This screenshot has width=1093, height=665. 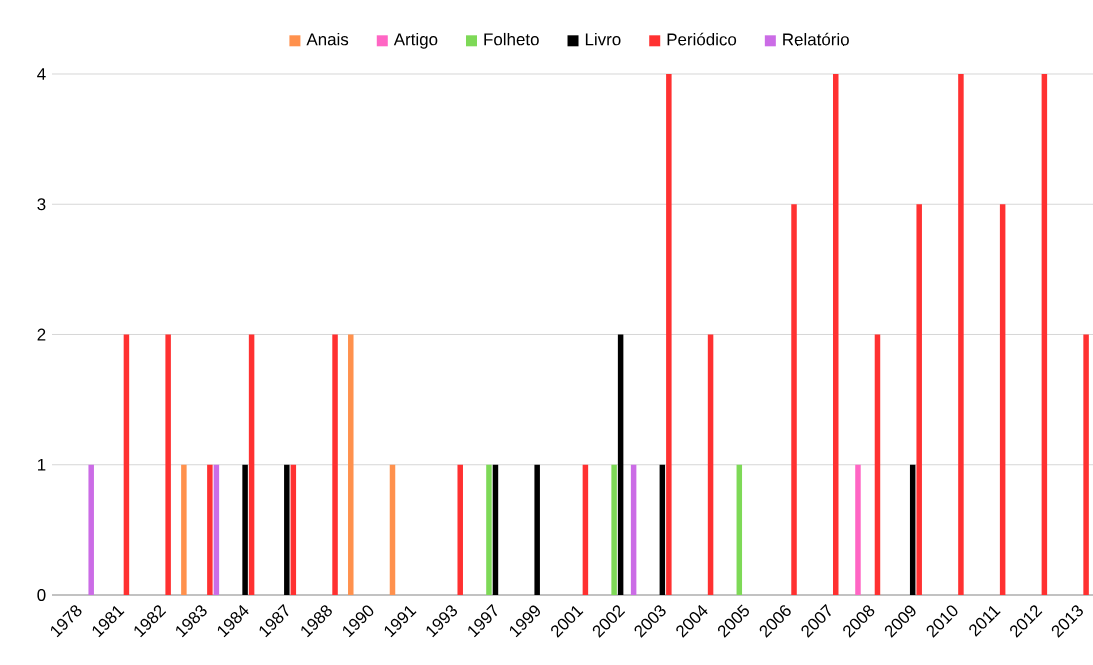 What do you see at coordinates (42, 464) in the screenshot?
I see `y-tick-label: 1` at bounding box center [42, 464].